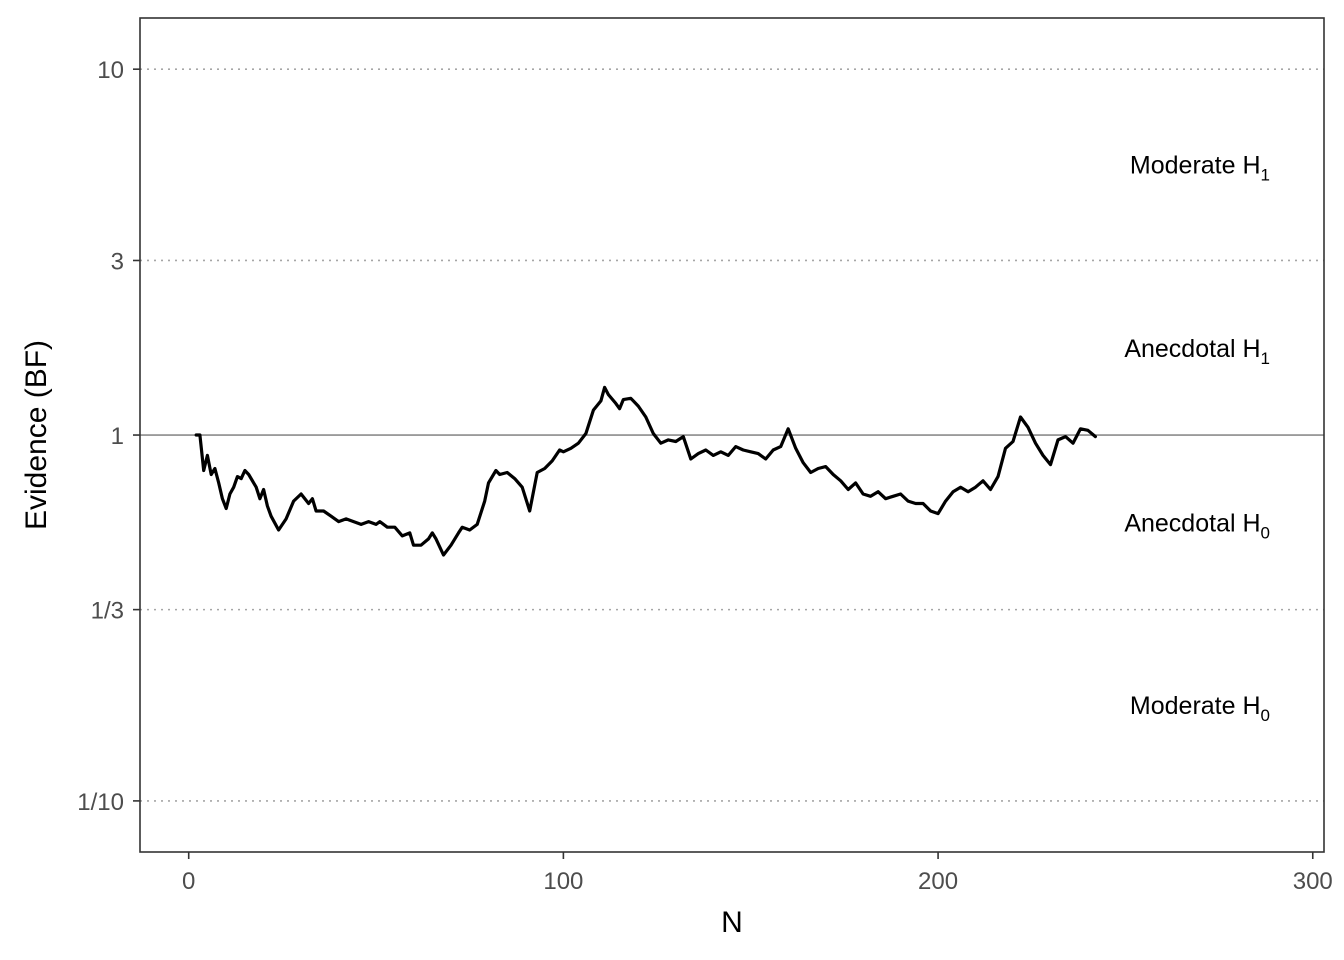 This screenshot has width=1344, height=960. I want to click on y-axis: 10 3 1 1/3 1/10, so click(108, 436).